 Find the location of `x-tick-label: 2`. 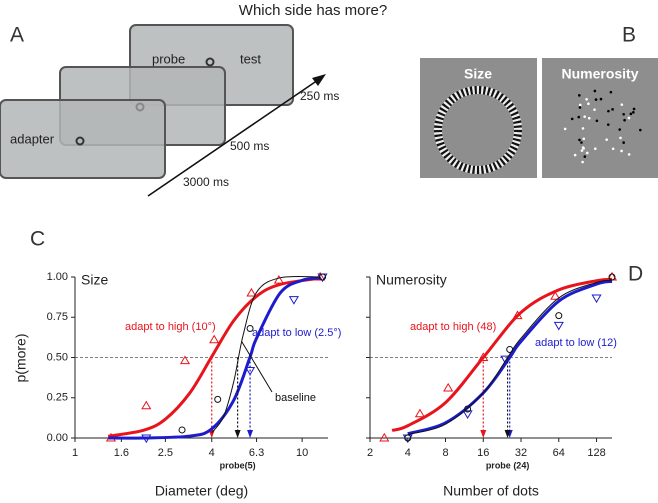

x-tick-label: 2 is located at coordinates (370, 453).